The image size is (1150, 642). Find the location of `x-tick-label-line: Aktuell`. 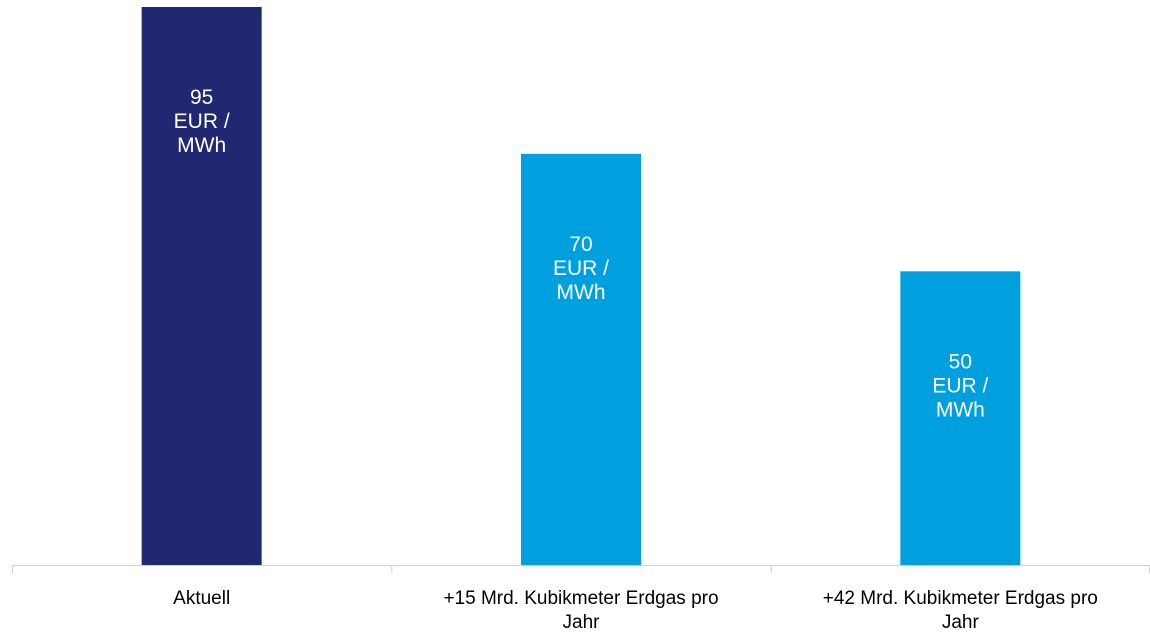

x-tick-label-line: Aktuell is located at coordinates (201, 598).